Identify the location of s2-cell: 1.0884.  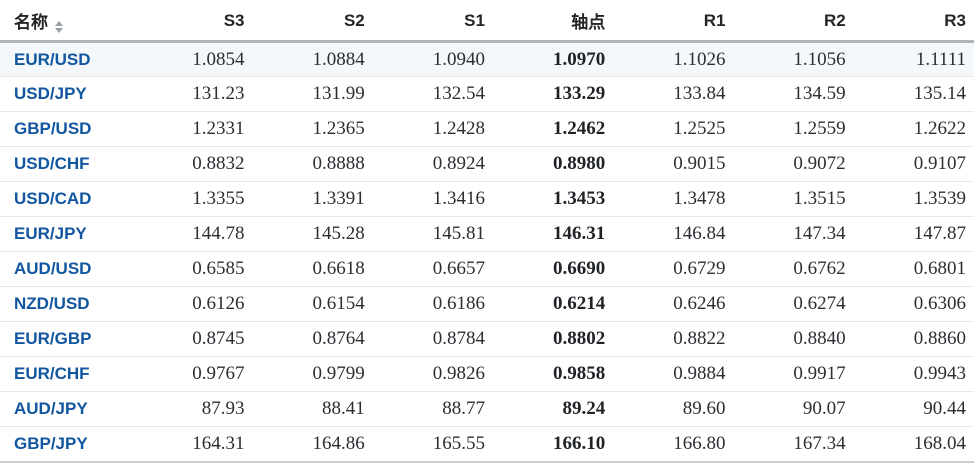
(312, 59).